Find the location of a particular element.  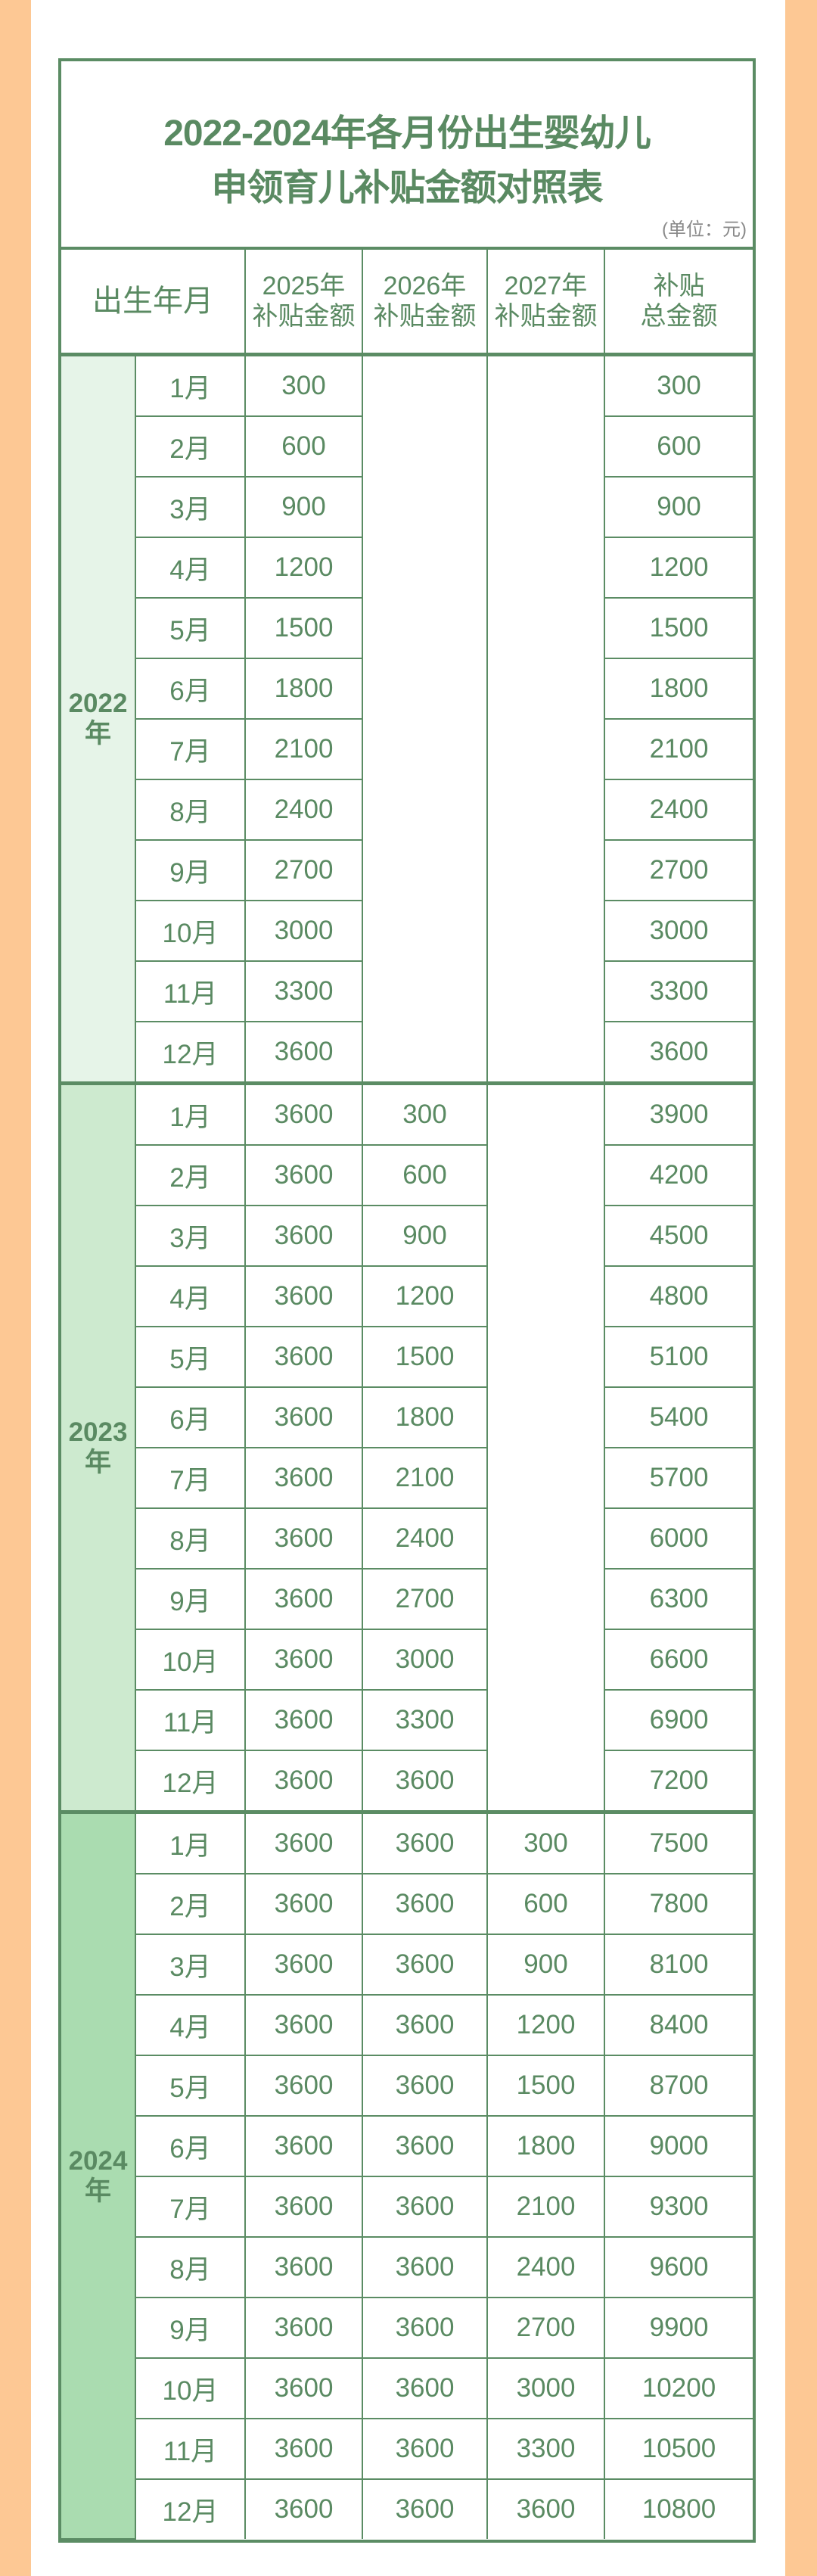

page-title: 2022-2024年各月份出生婴幼儿 申领育儿补贴金额对照表 is located at coordinates (407, 138).